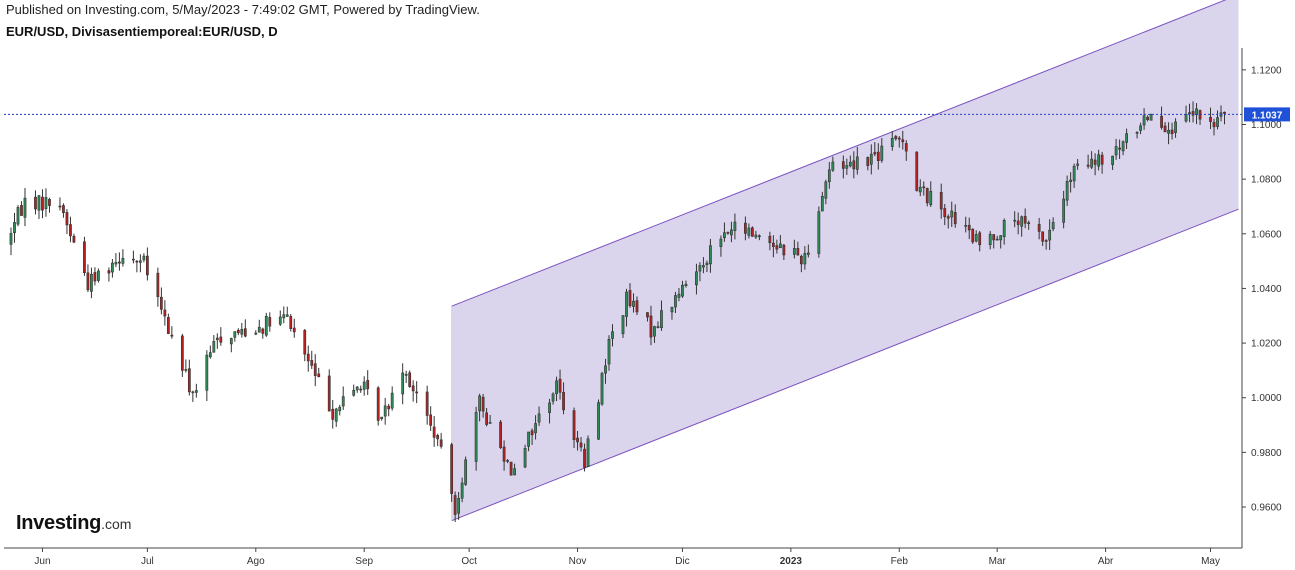  What do you see at coordinates (1266, 508) in the screenshot?
I see `y-tick-label: 0.9600` at bounding box center [1266, 508].